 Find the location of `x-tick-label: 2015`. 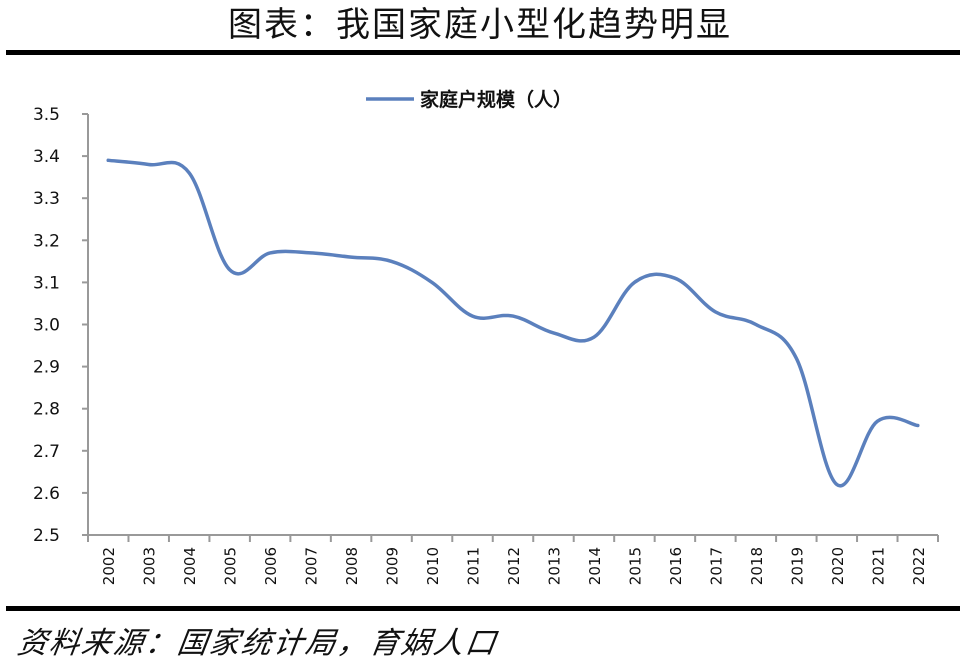

x-tick-label: 2015 is located at coordinates (635, 566).